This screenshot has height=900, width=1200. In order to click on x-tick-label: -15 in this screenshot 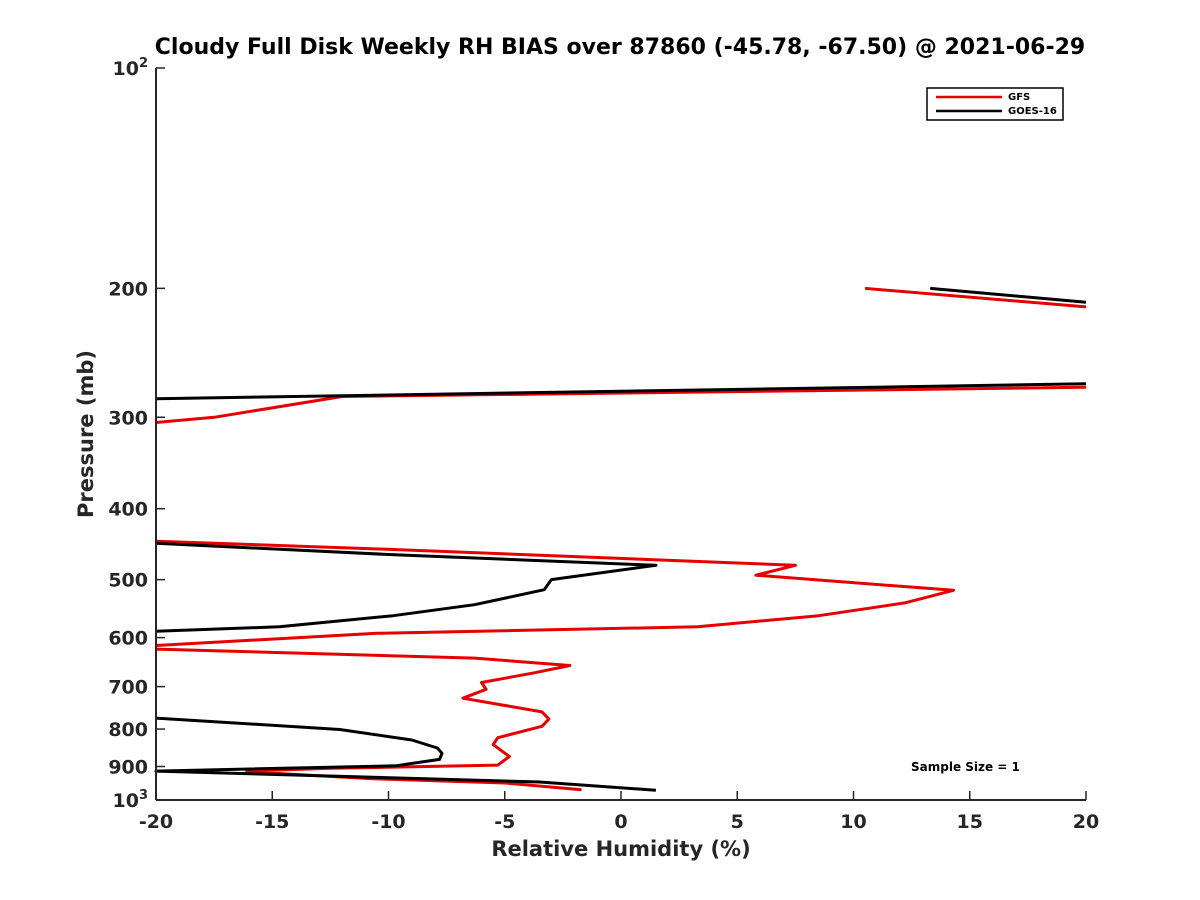, I will do `click(272, 822)`.